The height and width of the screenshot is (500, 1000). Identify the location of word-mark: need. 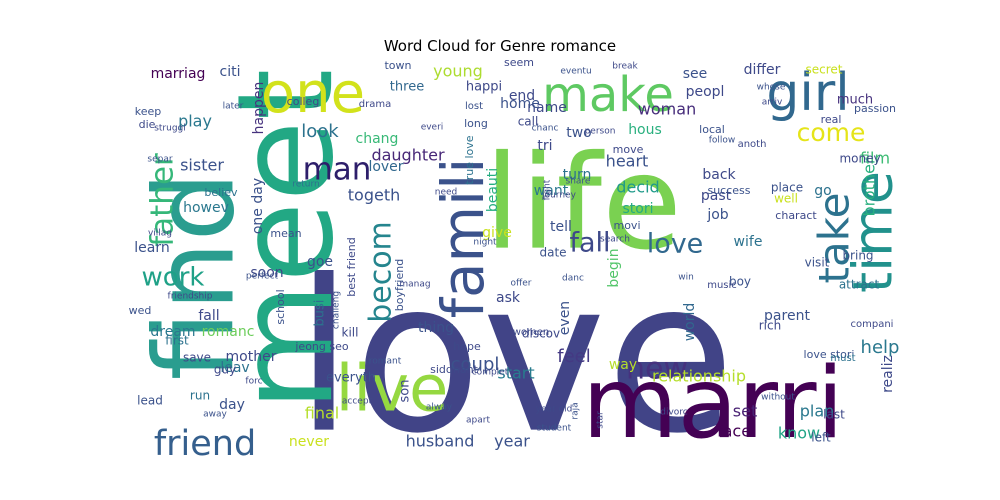
(446, 193).